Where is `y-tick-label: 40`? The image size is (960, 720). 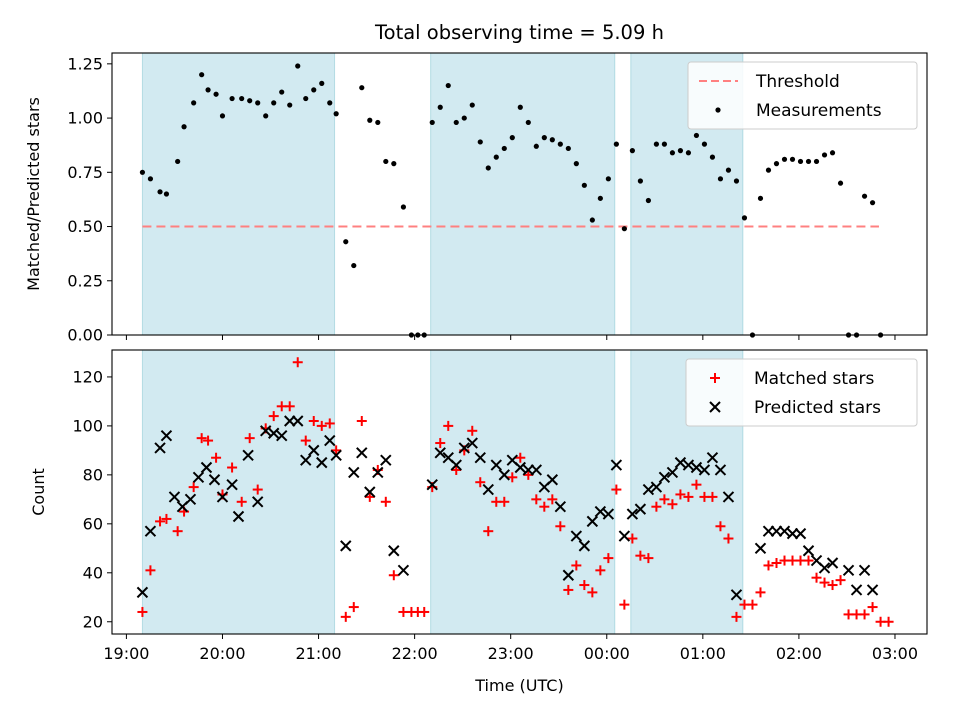 y-tick-label: 40 is located at coordinates (93, 572).